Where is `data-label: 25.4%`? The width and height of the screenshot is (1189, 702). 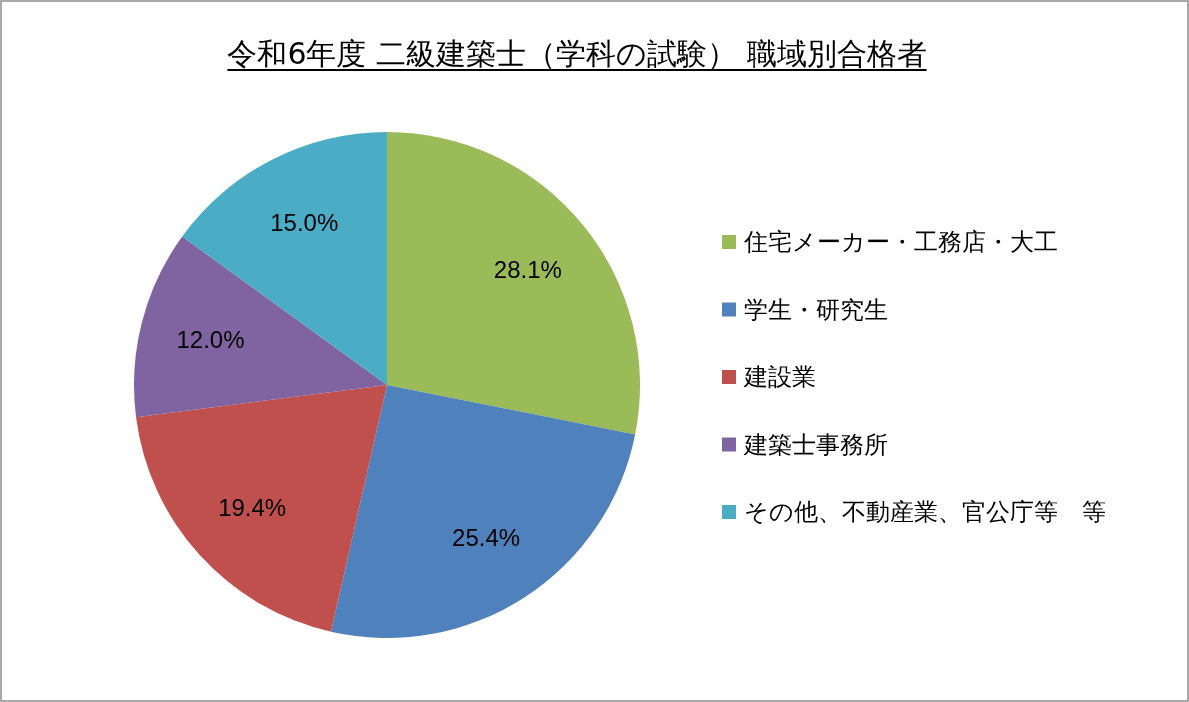 data-label: 25.4% is located at coordinates (486, 538).